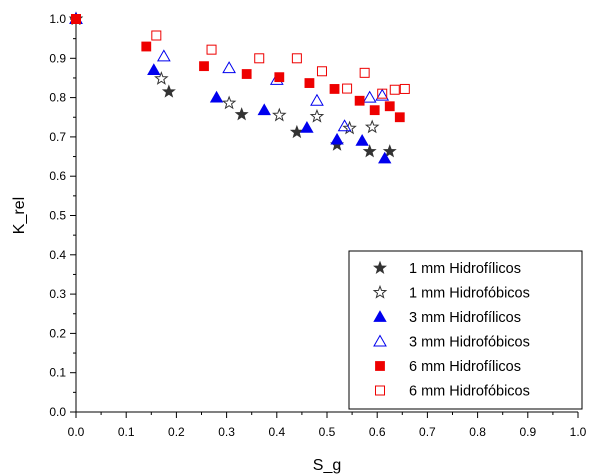 The height and width of the screenshot is (476, 596). What do you see at coordinates (477, 432) in the screenshot?
I see `x-tick-label: 0.8` at bounding box center [477, 432].